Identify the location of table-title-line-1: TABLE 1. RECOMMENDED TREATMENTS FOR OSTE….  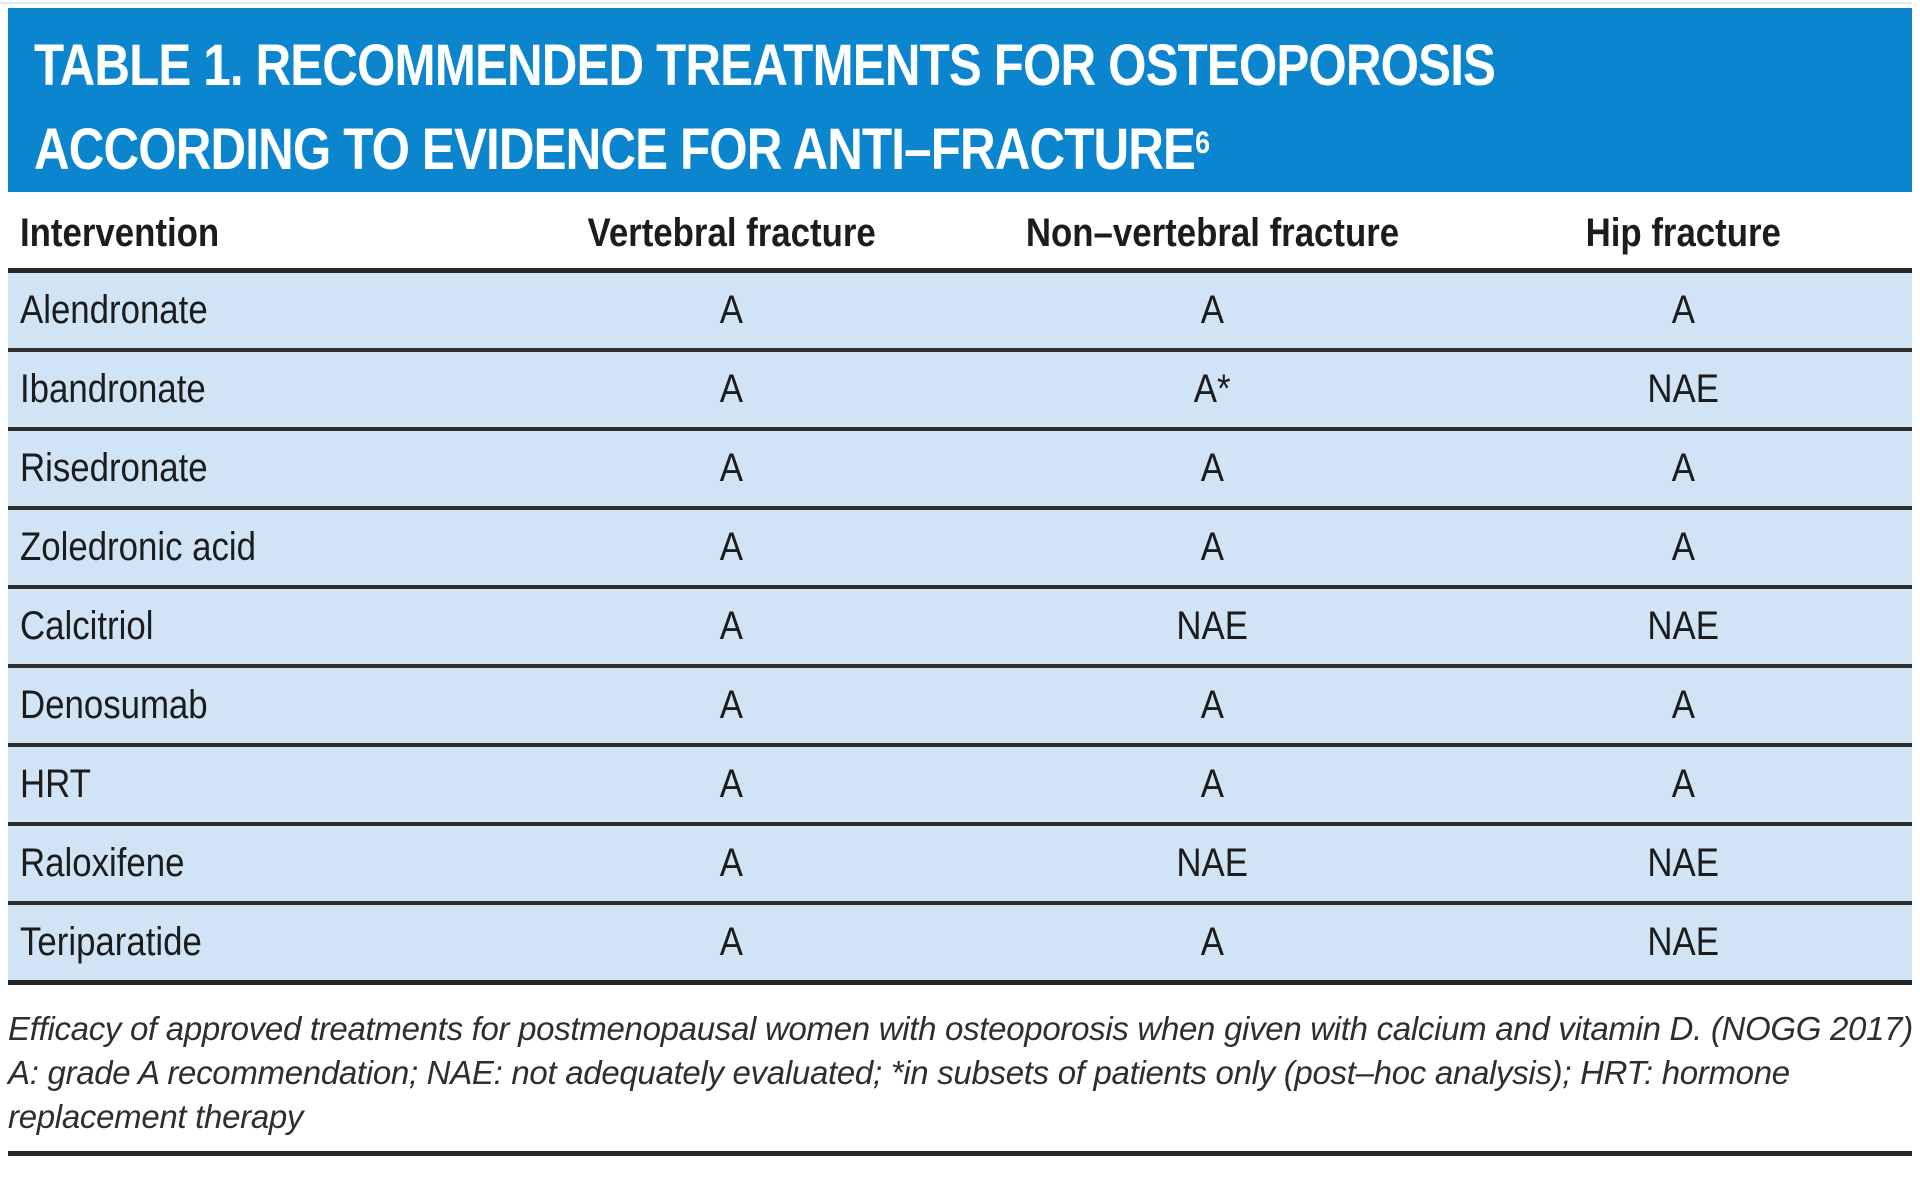
(765, 65).